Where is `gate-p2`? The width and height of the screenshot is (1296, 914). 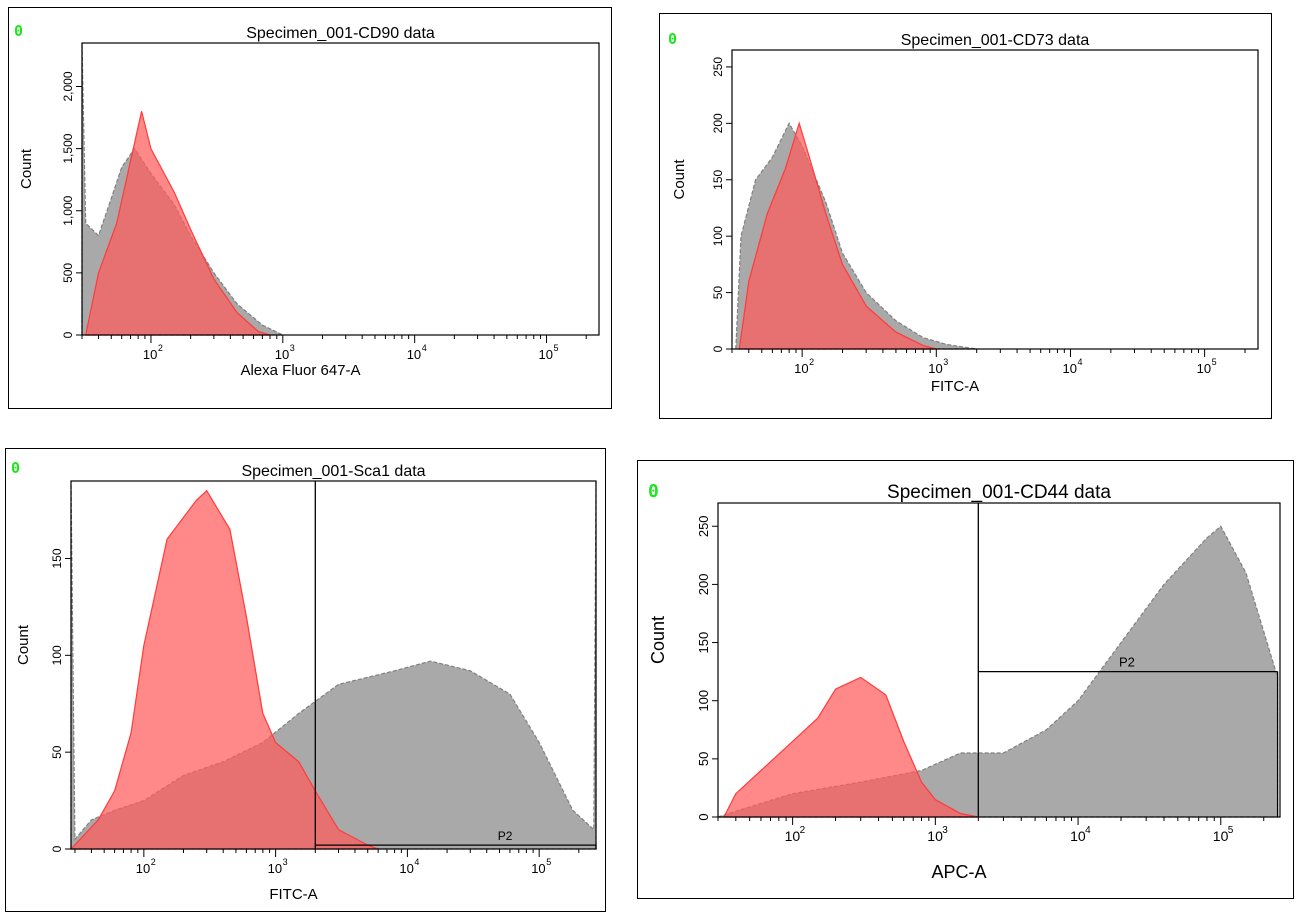 gate-p2 is located at coordinates (1128, 660).